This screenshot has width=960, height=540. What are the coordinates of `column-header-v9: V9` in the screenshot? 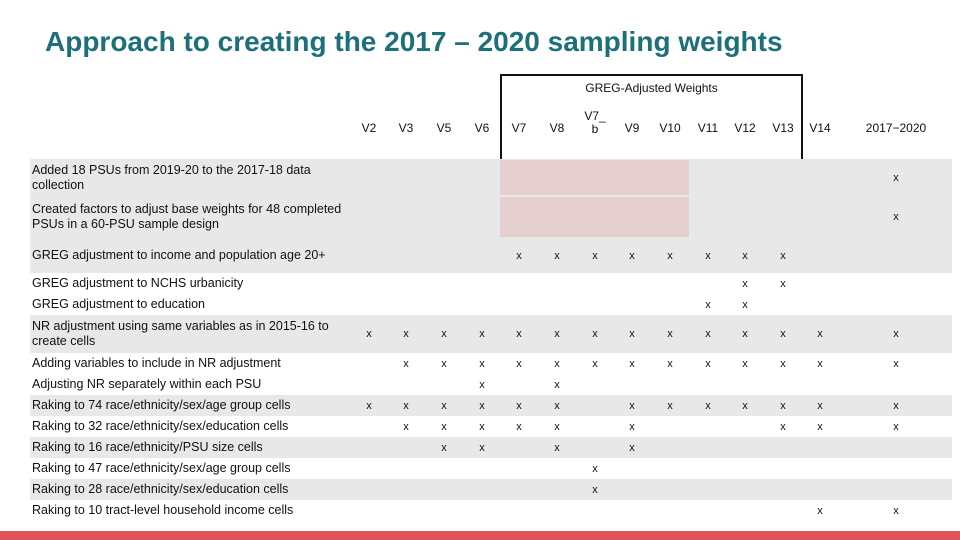 It's located at (632, 128).